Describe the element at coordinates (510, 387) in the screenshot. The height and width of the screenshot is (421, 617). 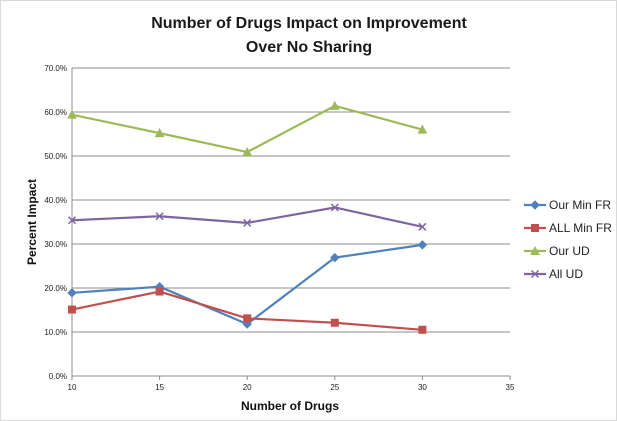
I see `x-tick-label: 35` at that location.